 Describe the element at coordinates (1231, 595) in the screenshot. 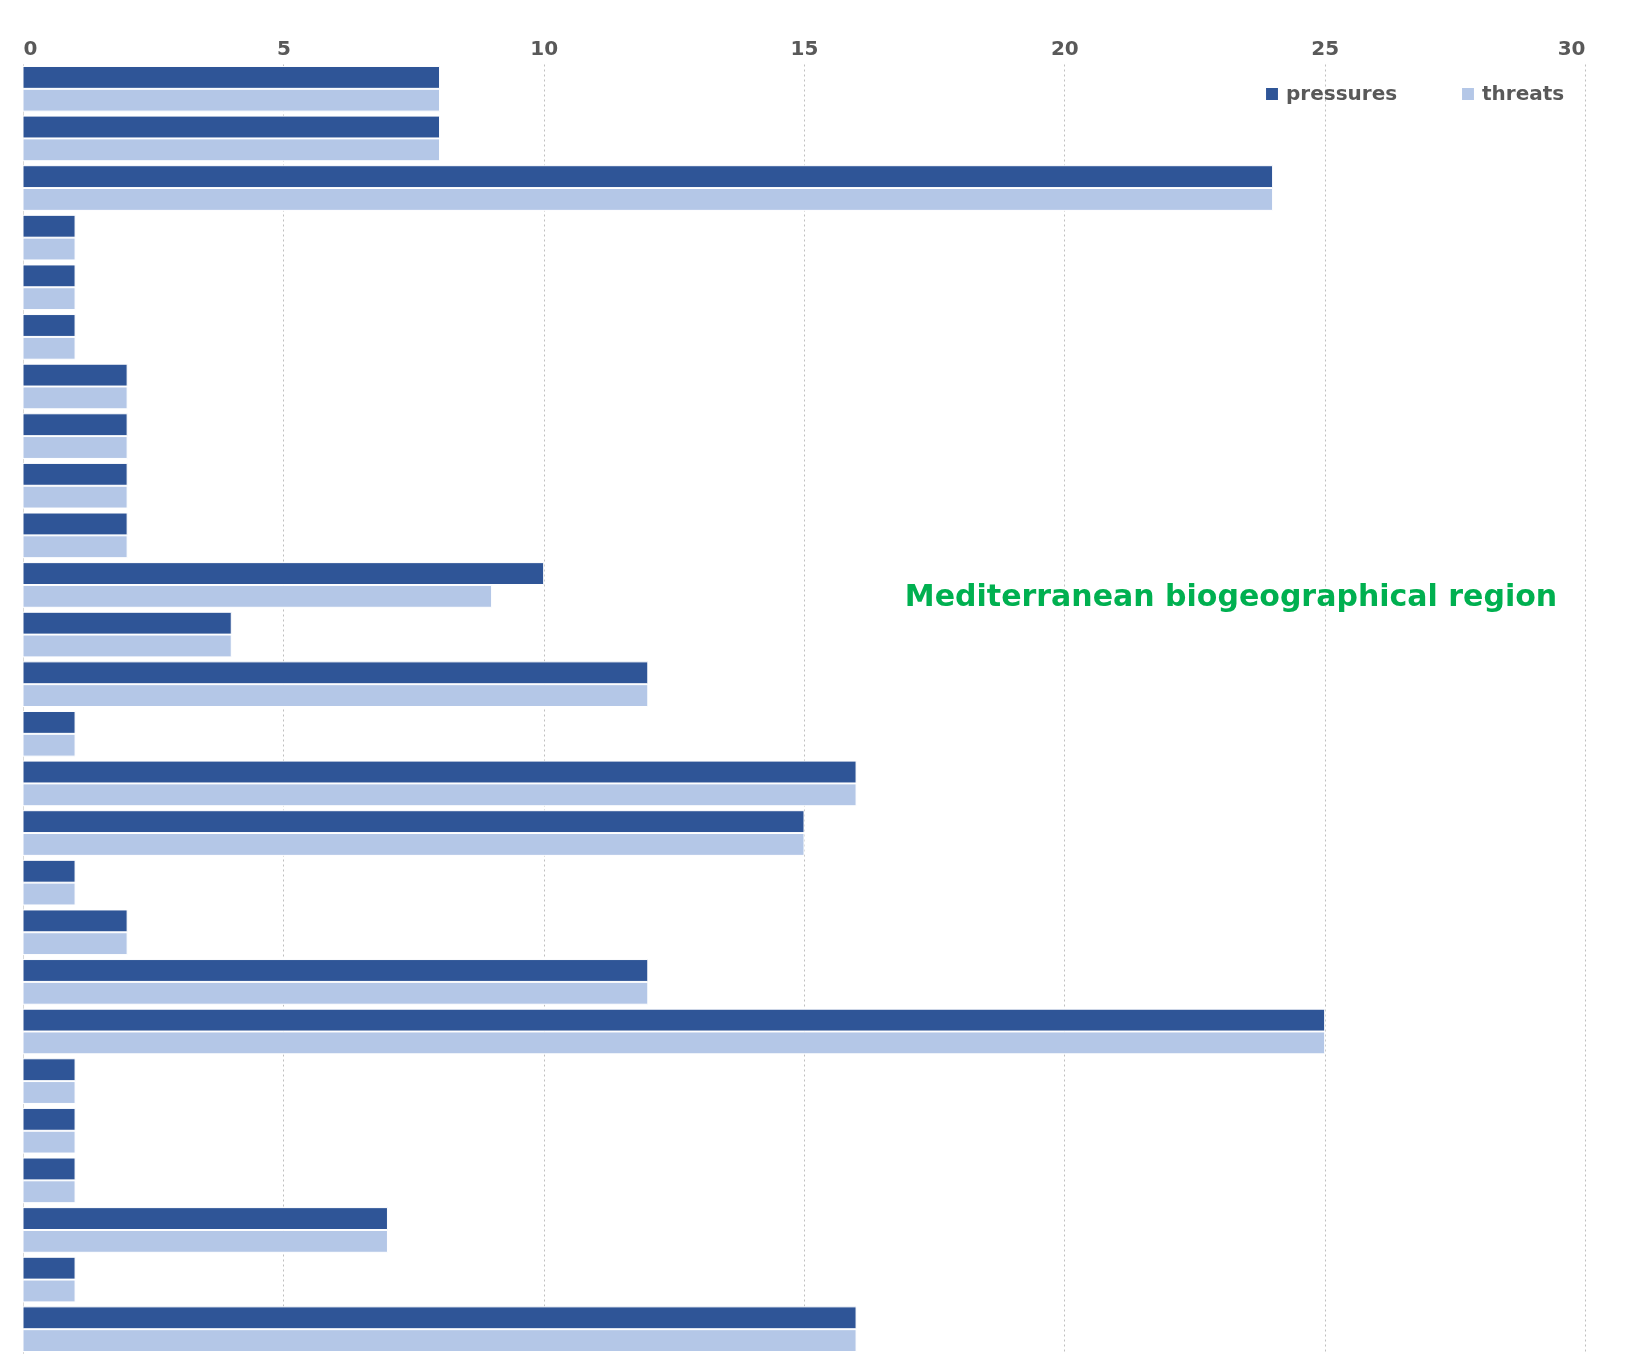

I see `annotation: Mediterranean biogeographical region` at that location.